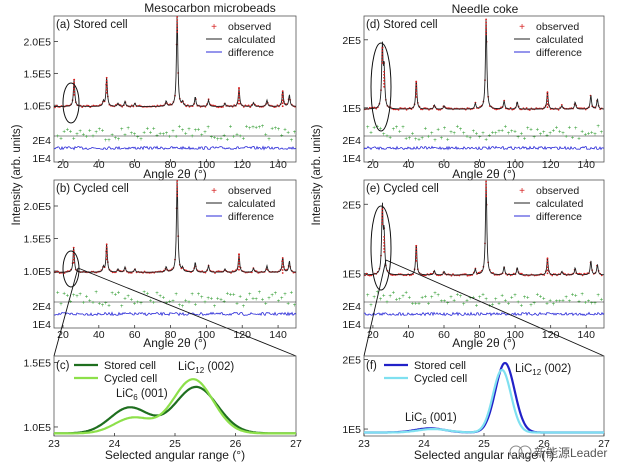 This screenshot has width=640, height=469. I want to click on y-tick-label: 1E5, so click(351, 275).